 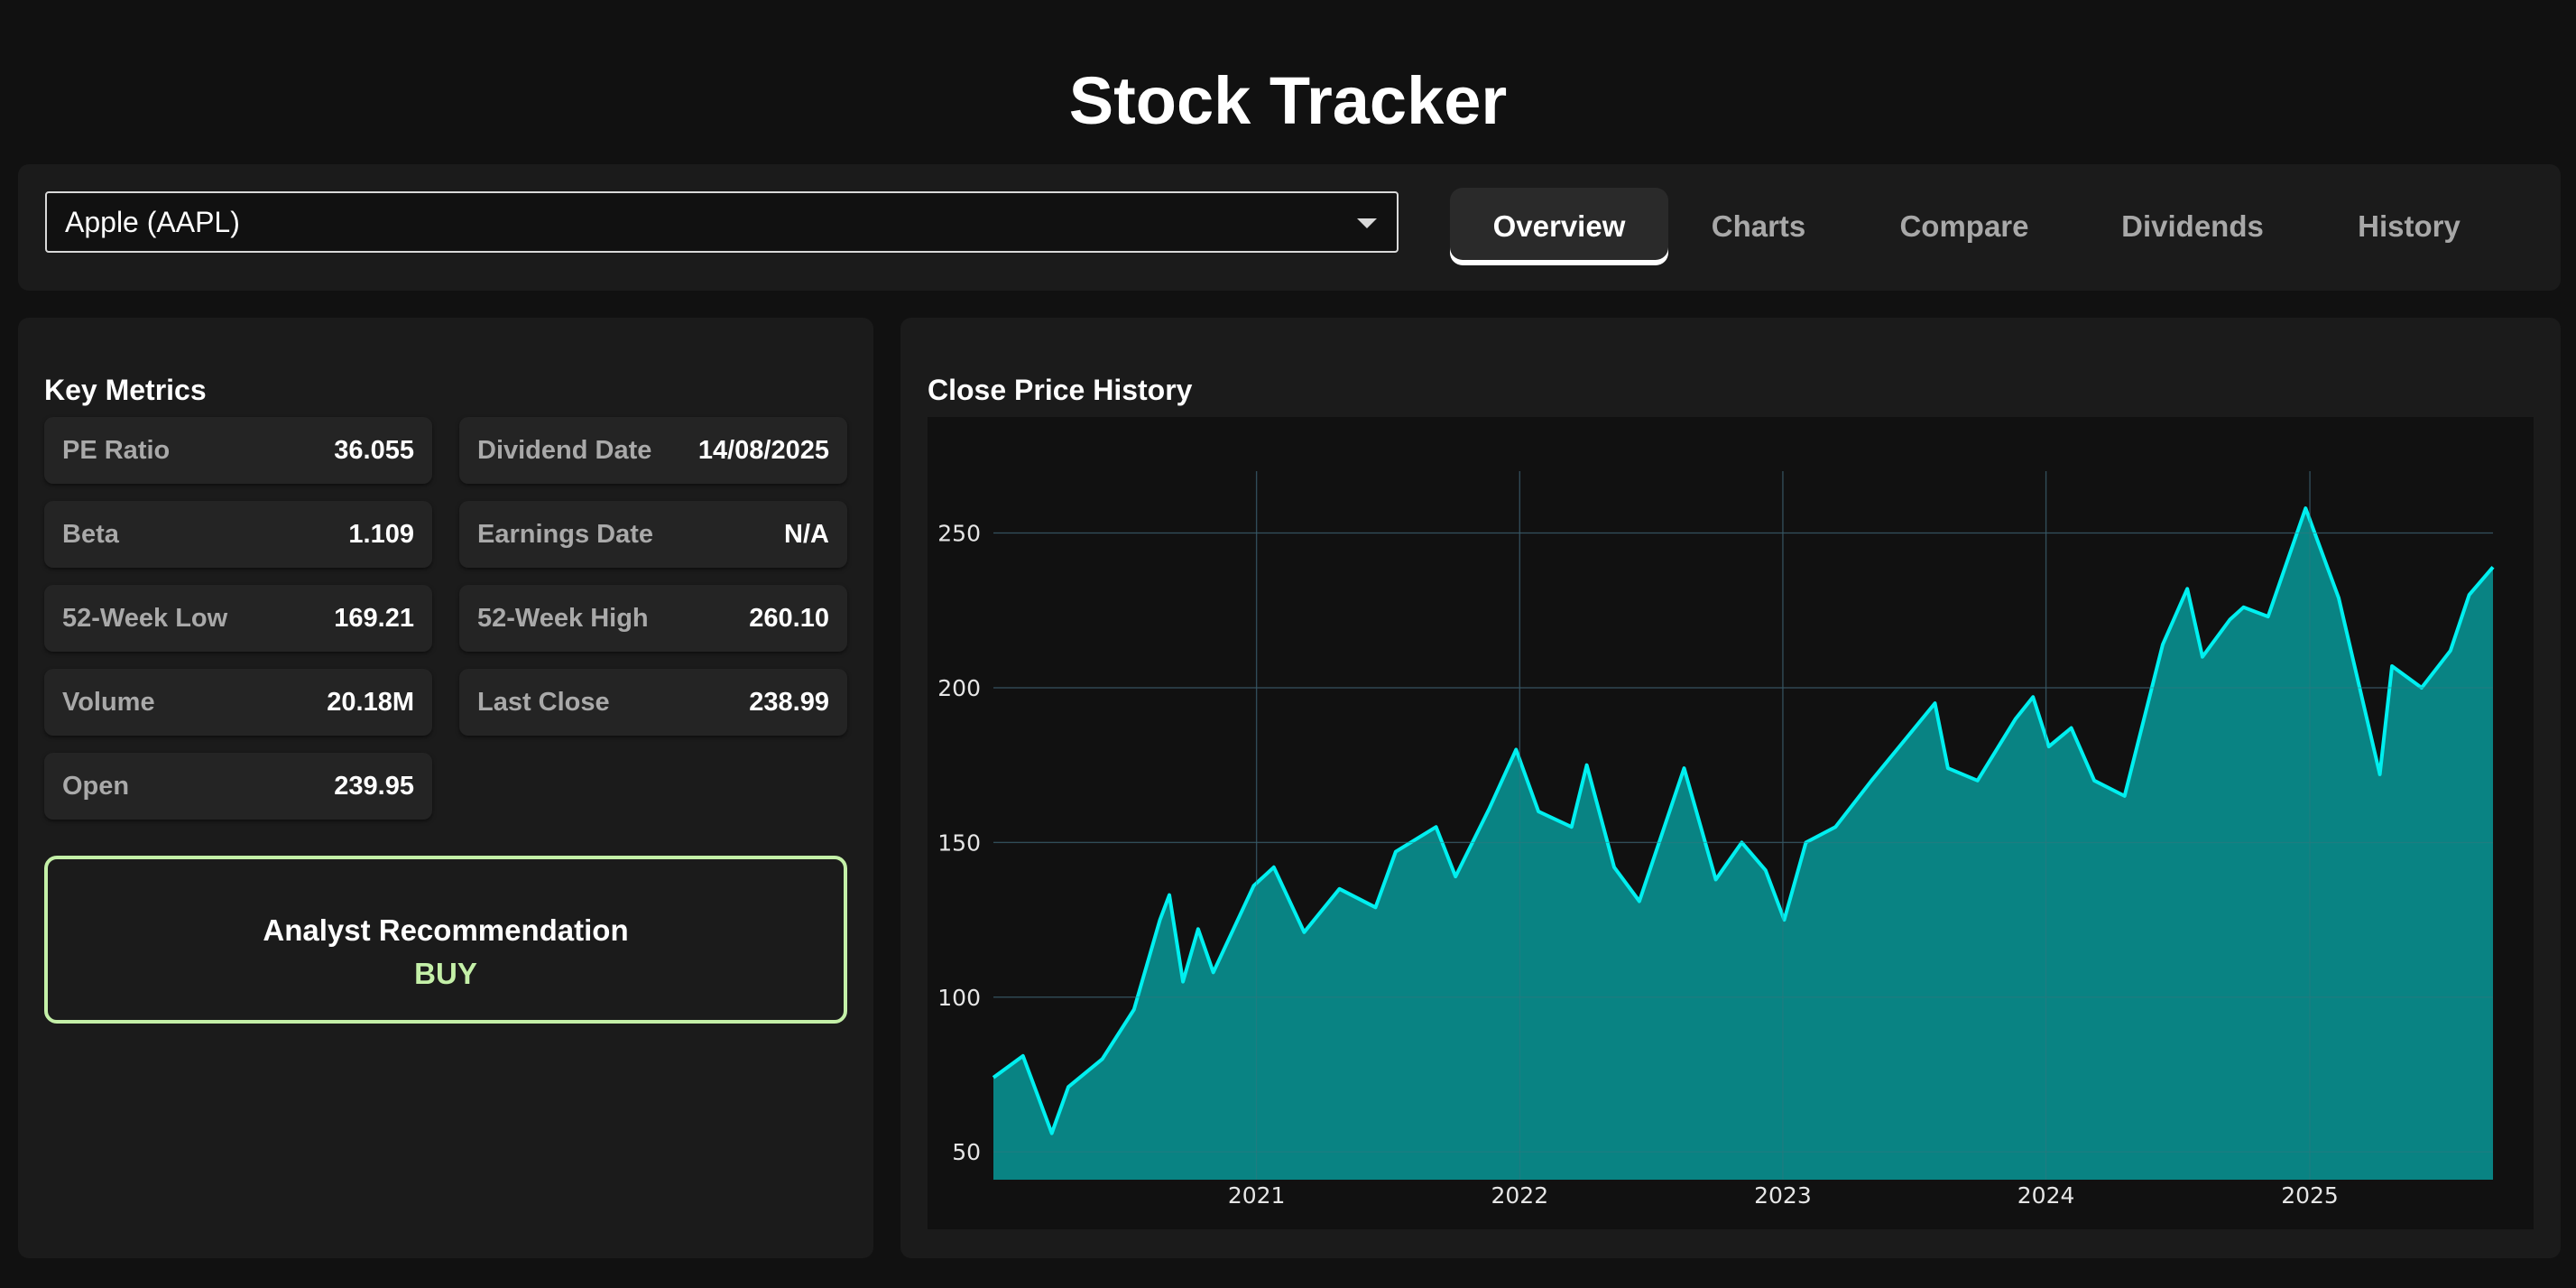 I want to click on metric-label: Beta, so click(x=90, y=534).